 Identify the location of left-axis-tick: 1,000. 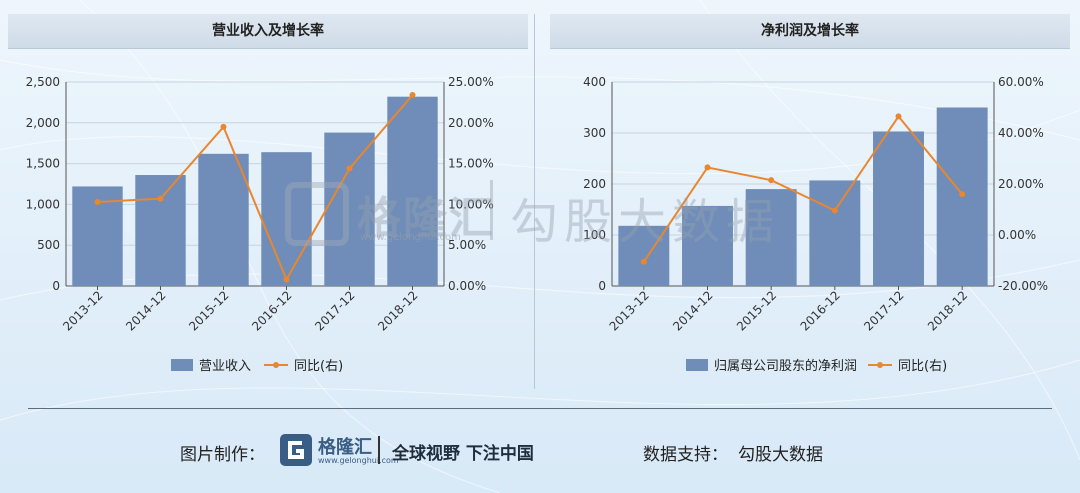
(43, 204).